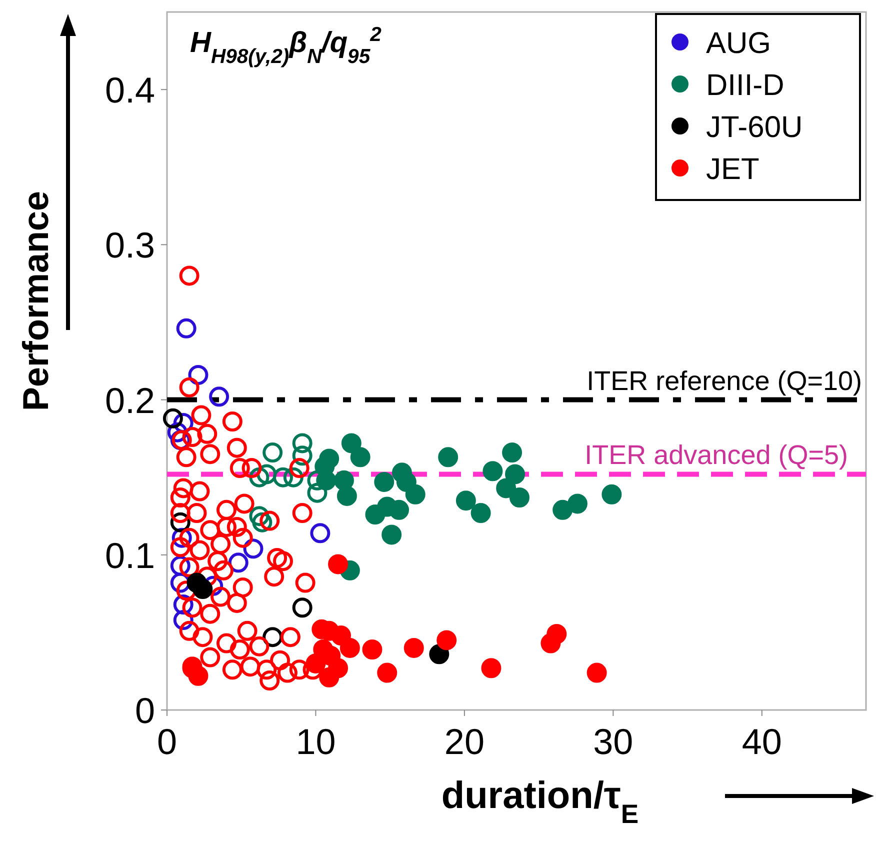  I want to click on legend-label: DIII-D, so click(745, 85).